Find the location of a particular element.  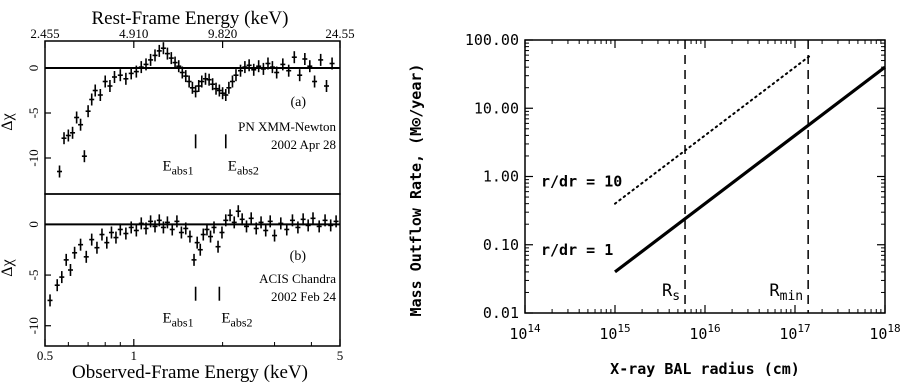

series-line is located at coordinates (713, 129).